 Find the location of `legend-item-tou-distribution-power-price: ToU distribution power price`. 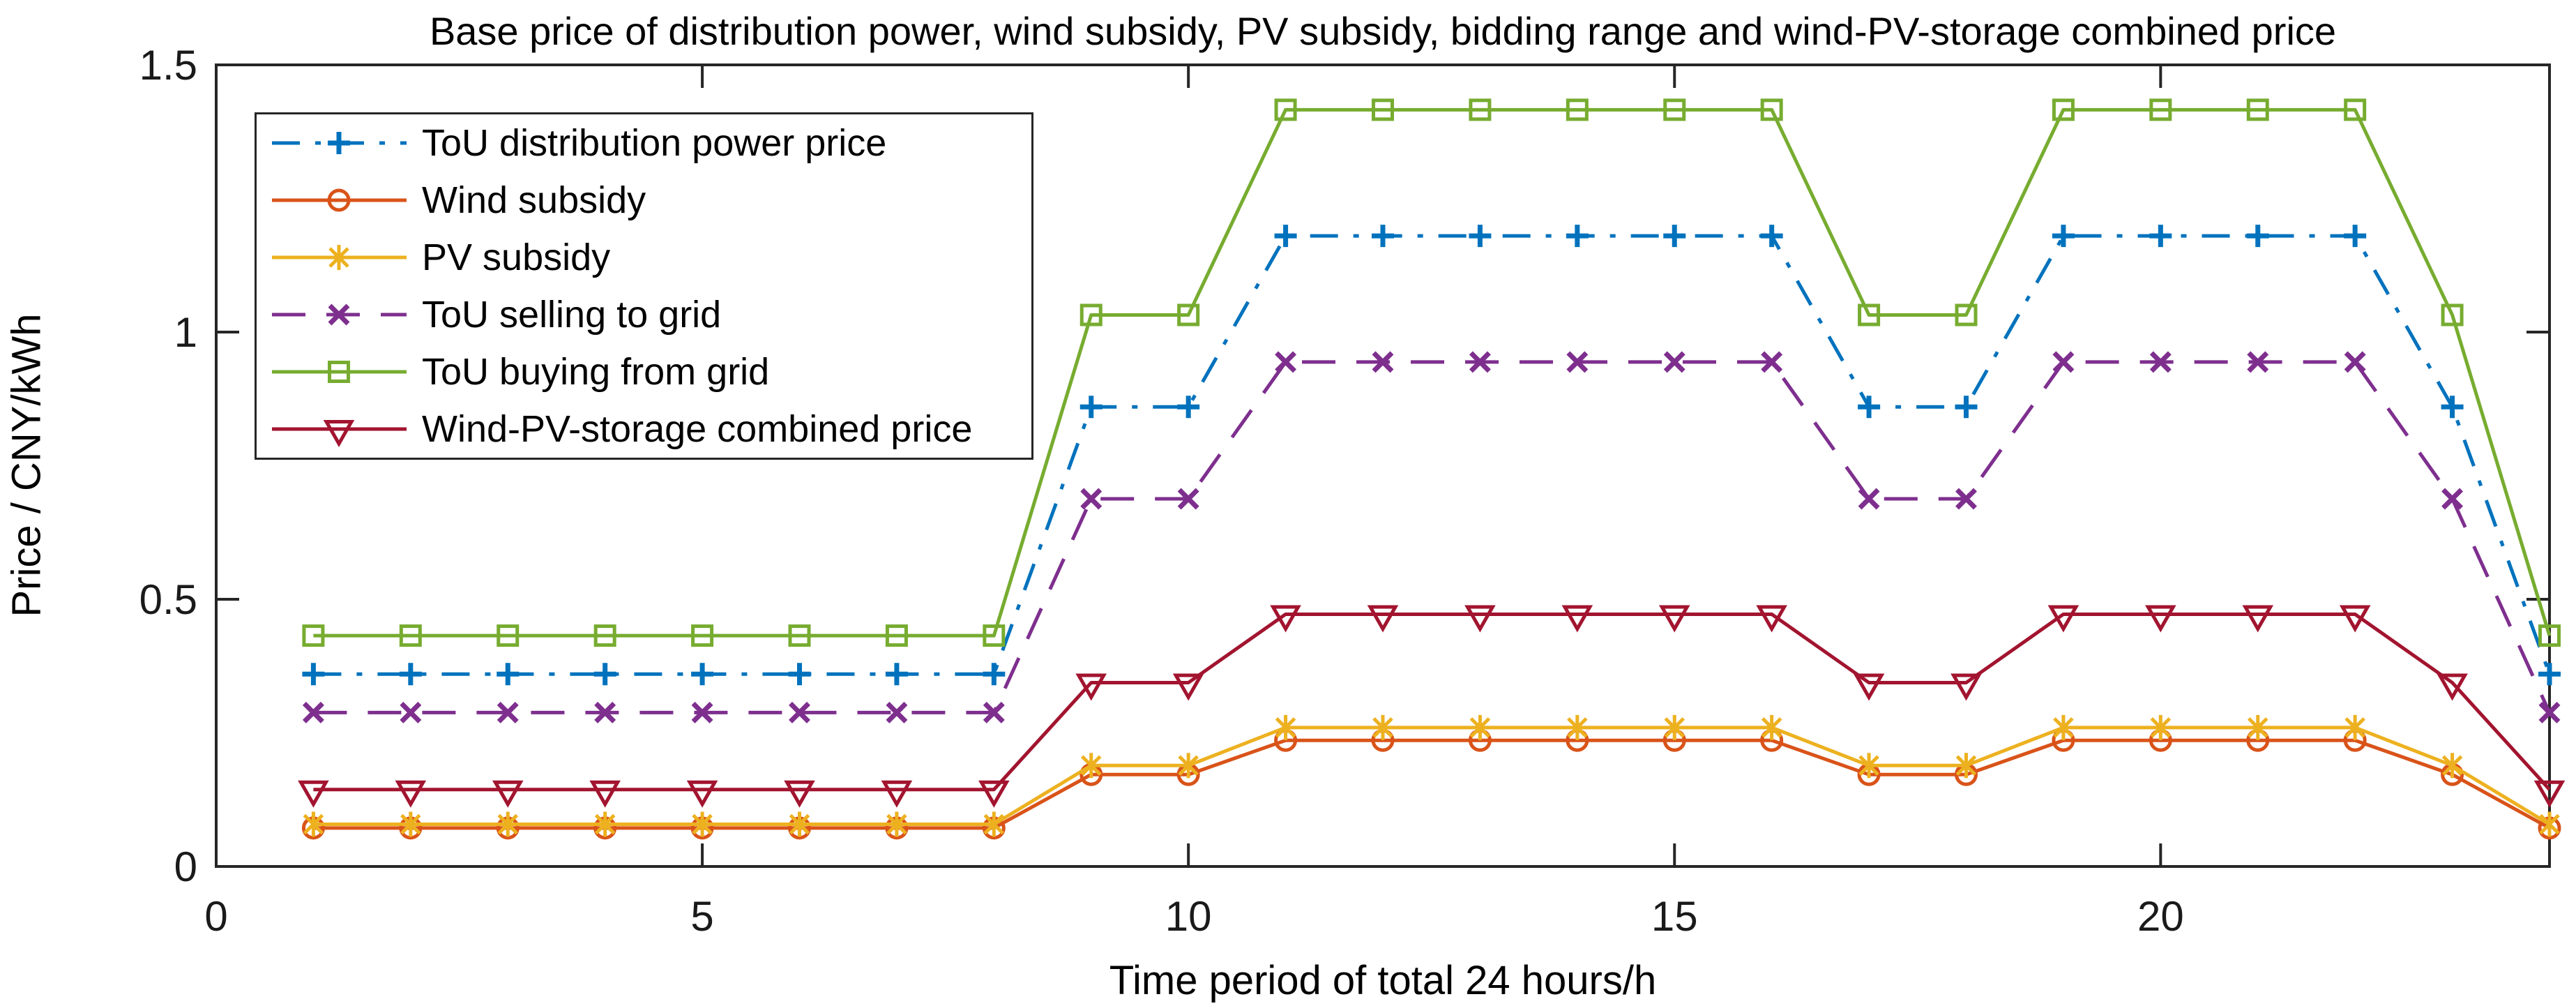

legend-item-tou-distribution-power-price: ToU distribution power price is located at coordinates (644, 143).